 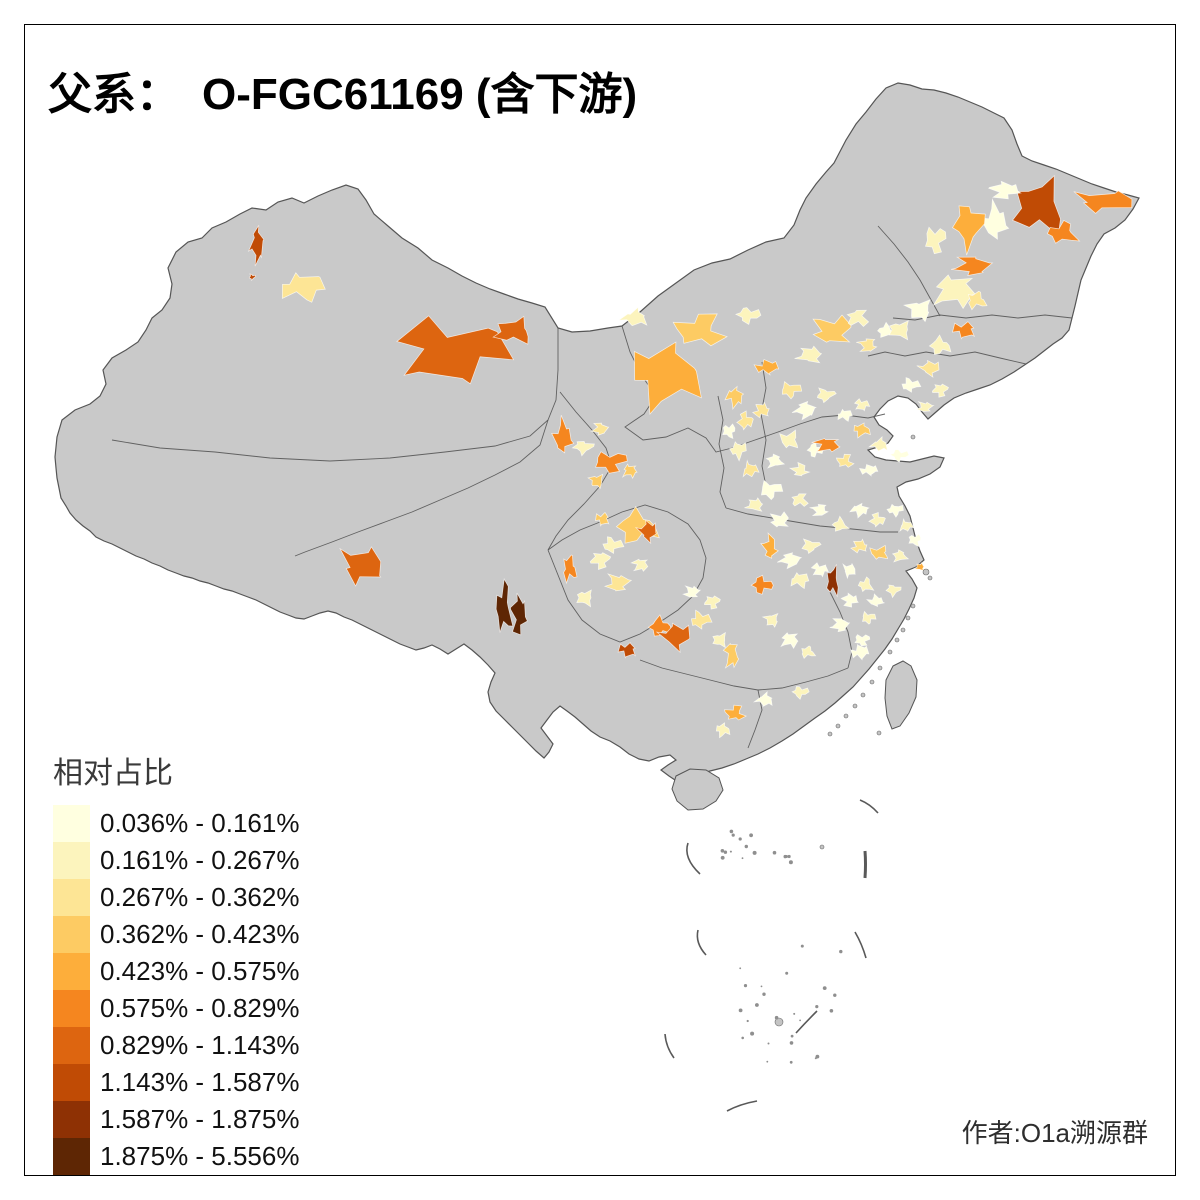 What do you see at coordinates (176, 823) in the screenshot?
I see `legend-row: 0.036% - 0.161%` at bounding box center [176, 823].